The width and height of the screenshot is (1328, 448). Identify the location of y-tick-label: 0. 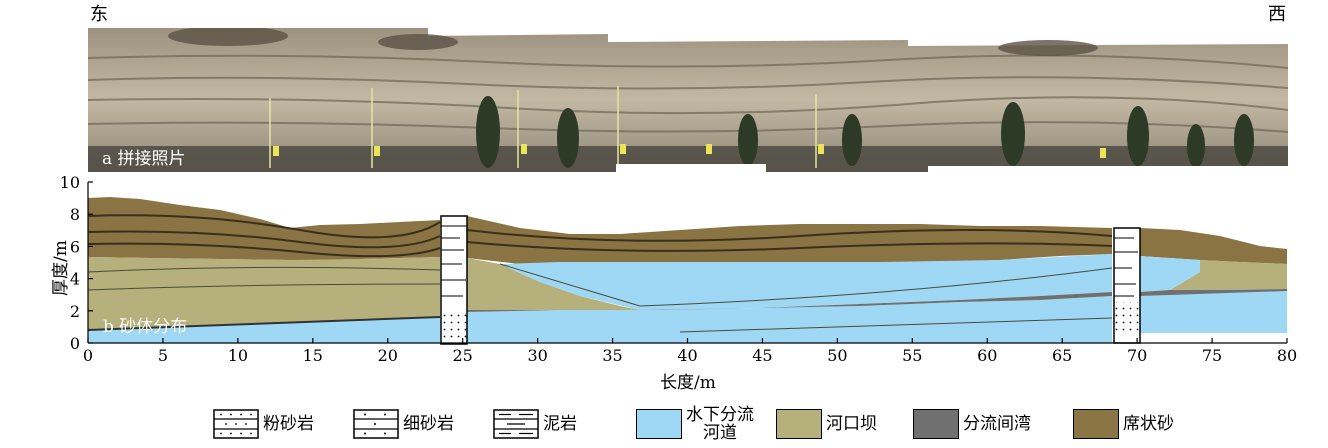
(75, 343).